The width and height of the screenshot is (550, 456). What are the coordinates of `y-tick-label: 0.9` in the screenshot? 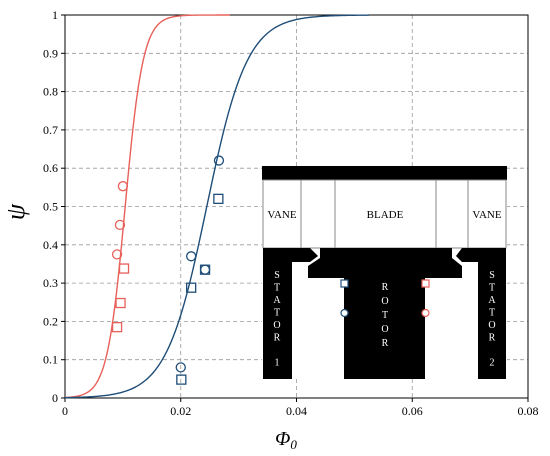 It's located at (50, 53).